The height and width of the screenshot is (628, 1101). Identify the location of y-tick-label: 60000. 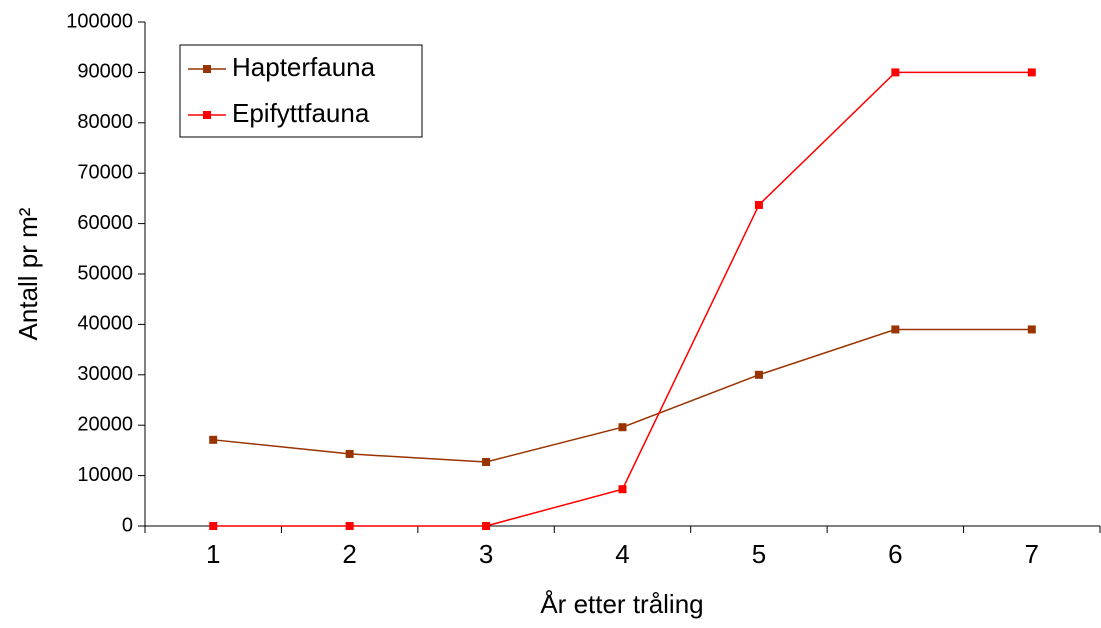
(105, 223).